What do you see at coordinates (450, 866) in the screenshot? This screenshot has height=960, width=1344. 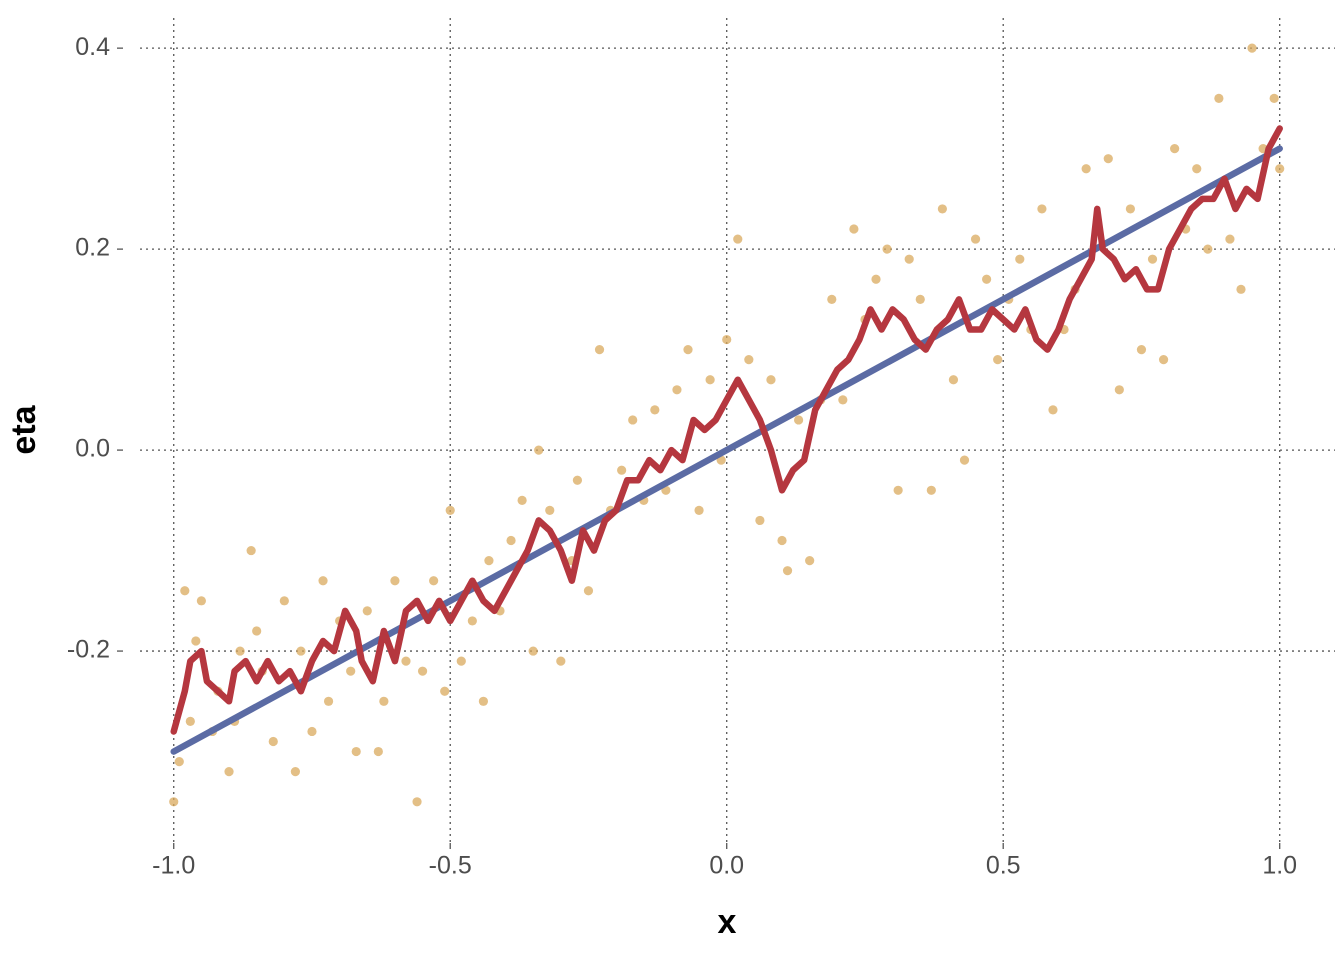 I see `x-tick-label: -0.5` at bounding box center [450, 866].